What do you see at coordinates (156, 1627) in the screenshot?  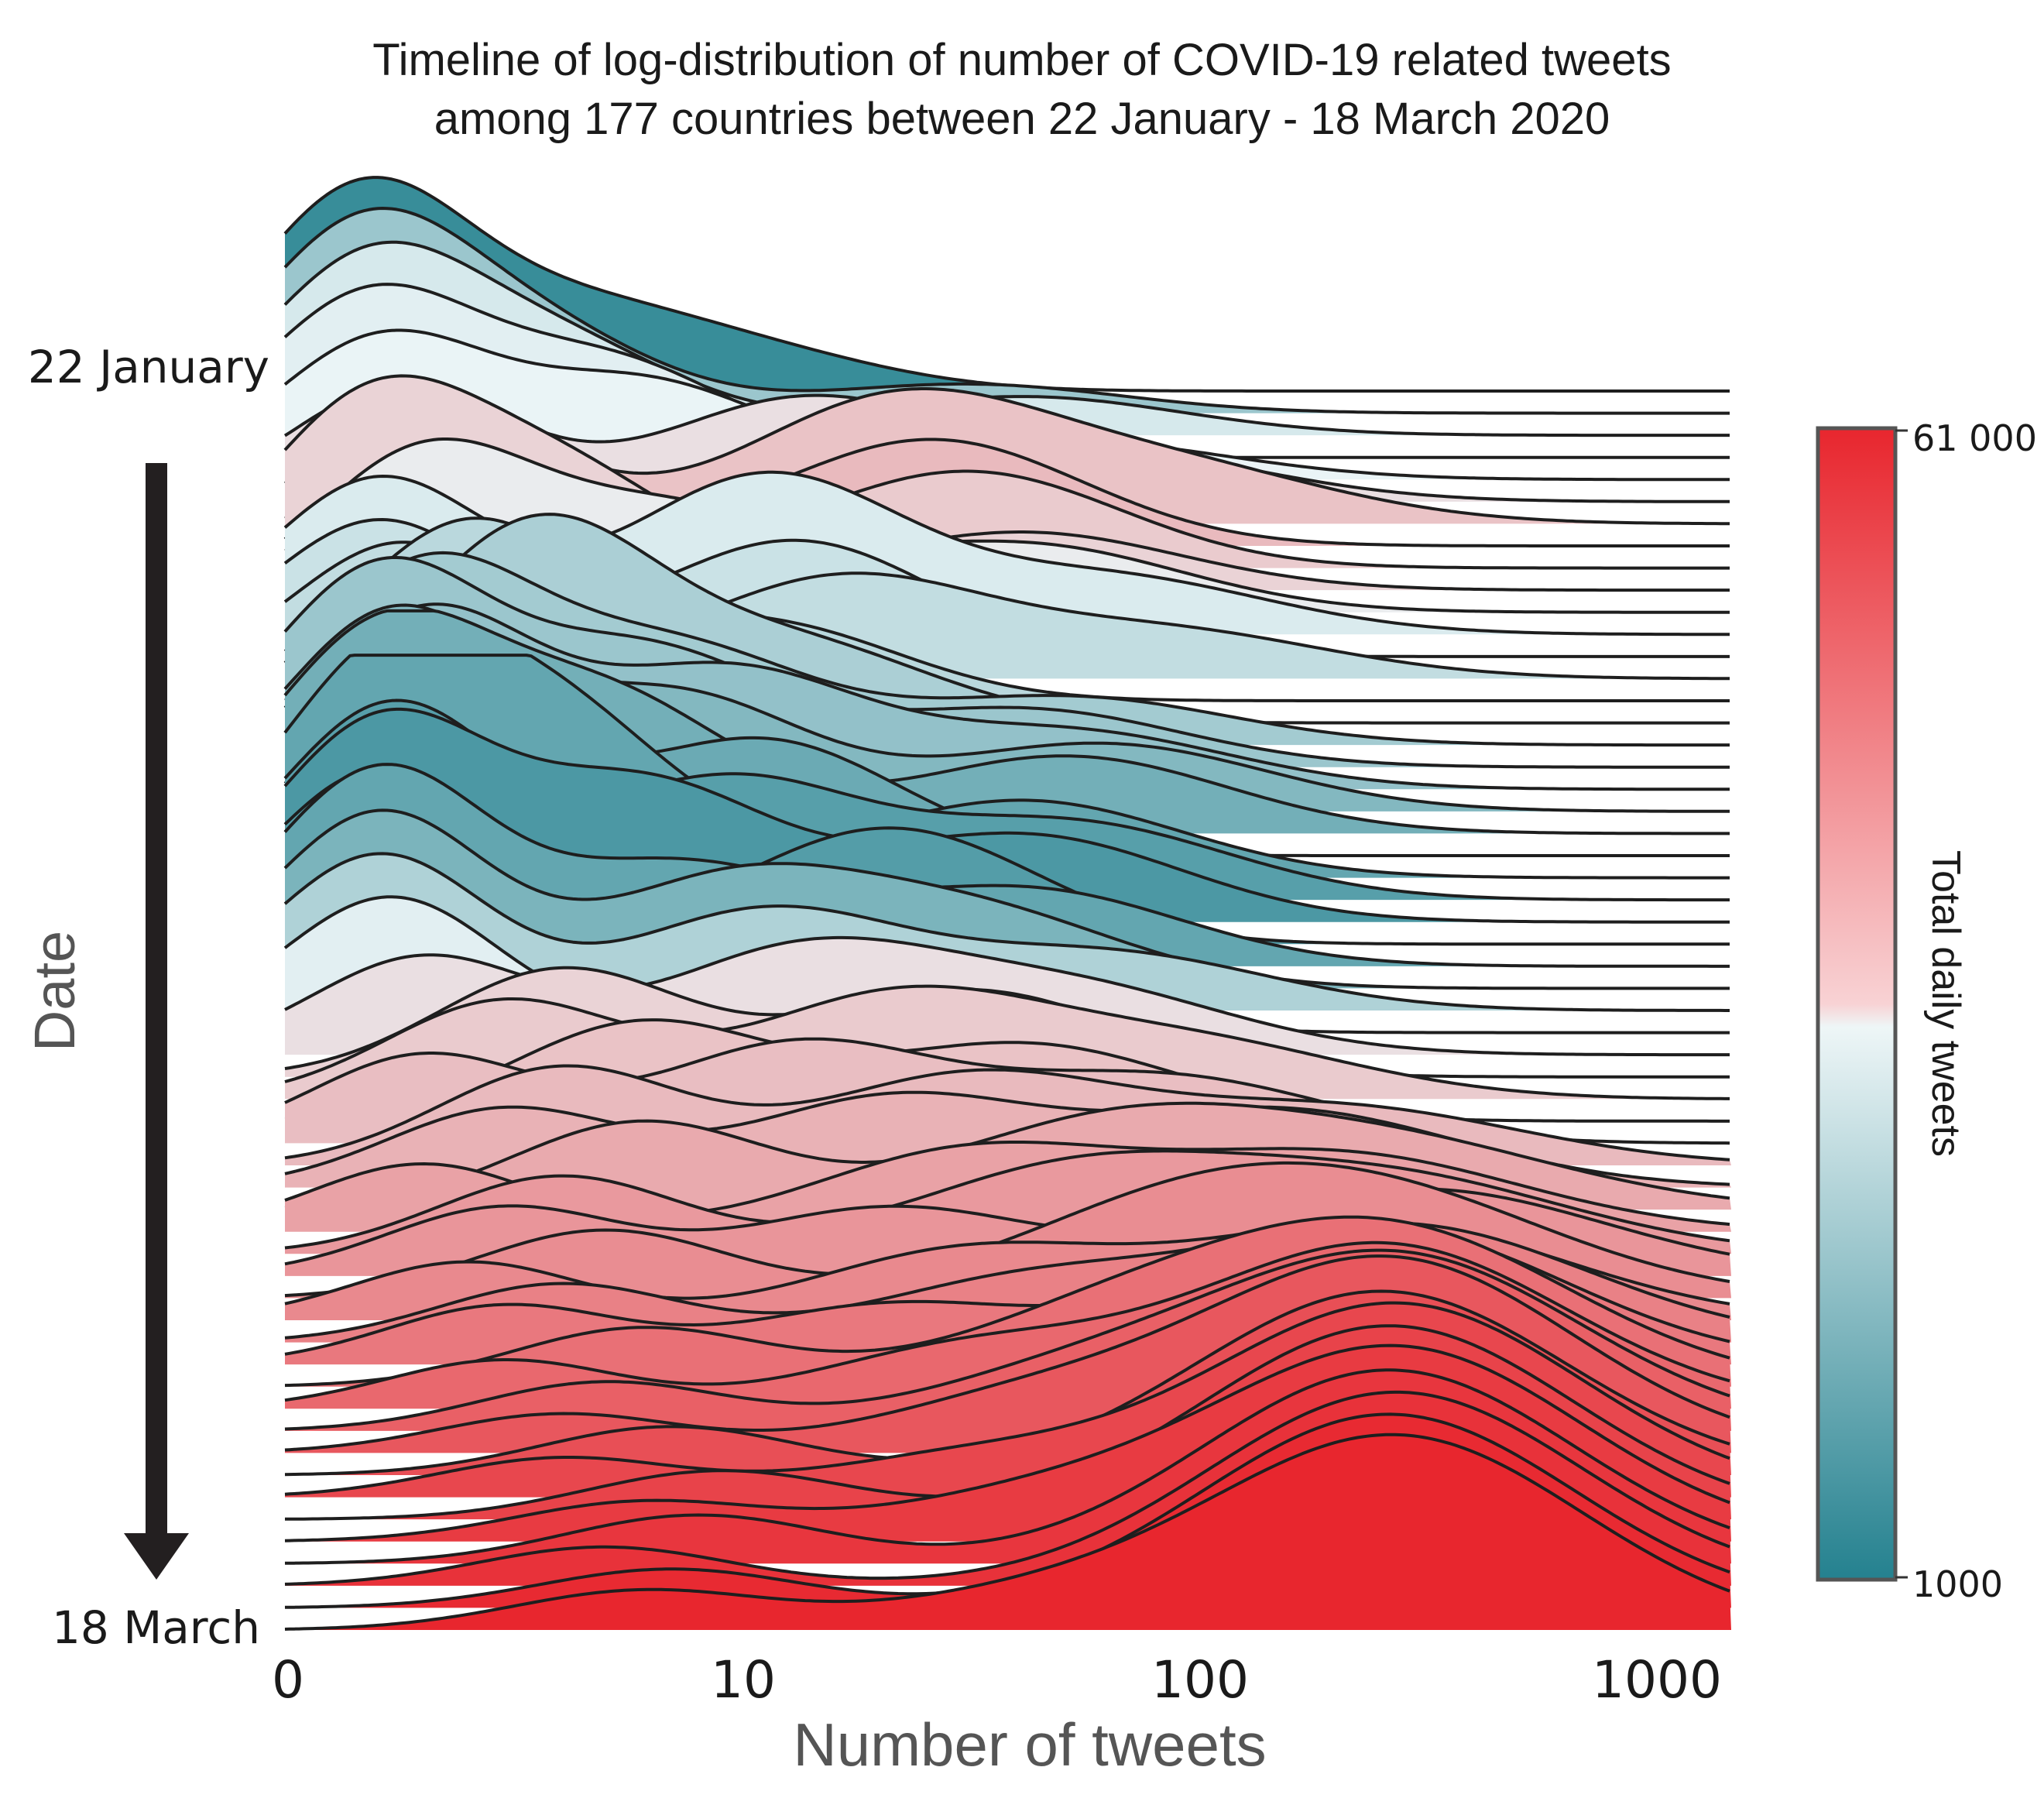 I see `date-end-label: 18 March` at bounding box center [156, 1627].